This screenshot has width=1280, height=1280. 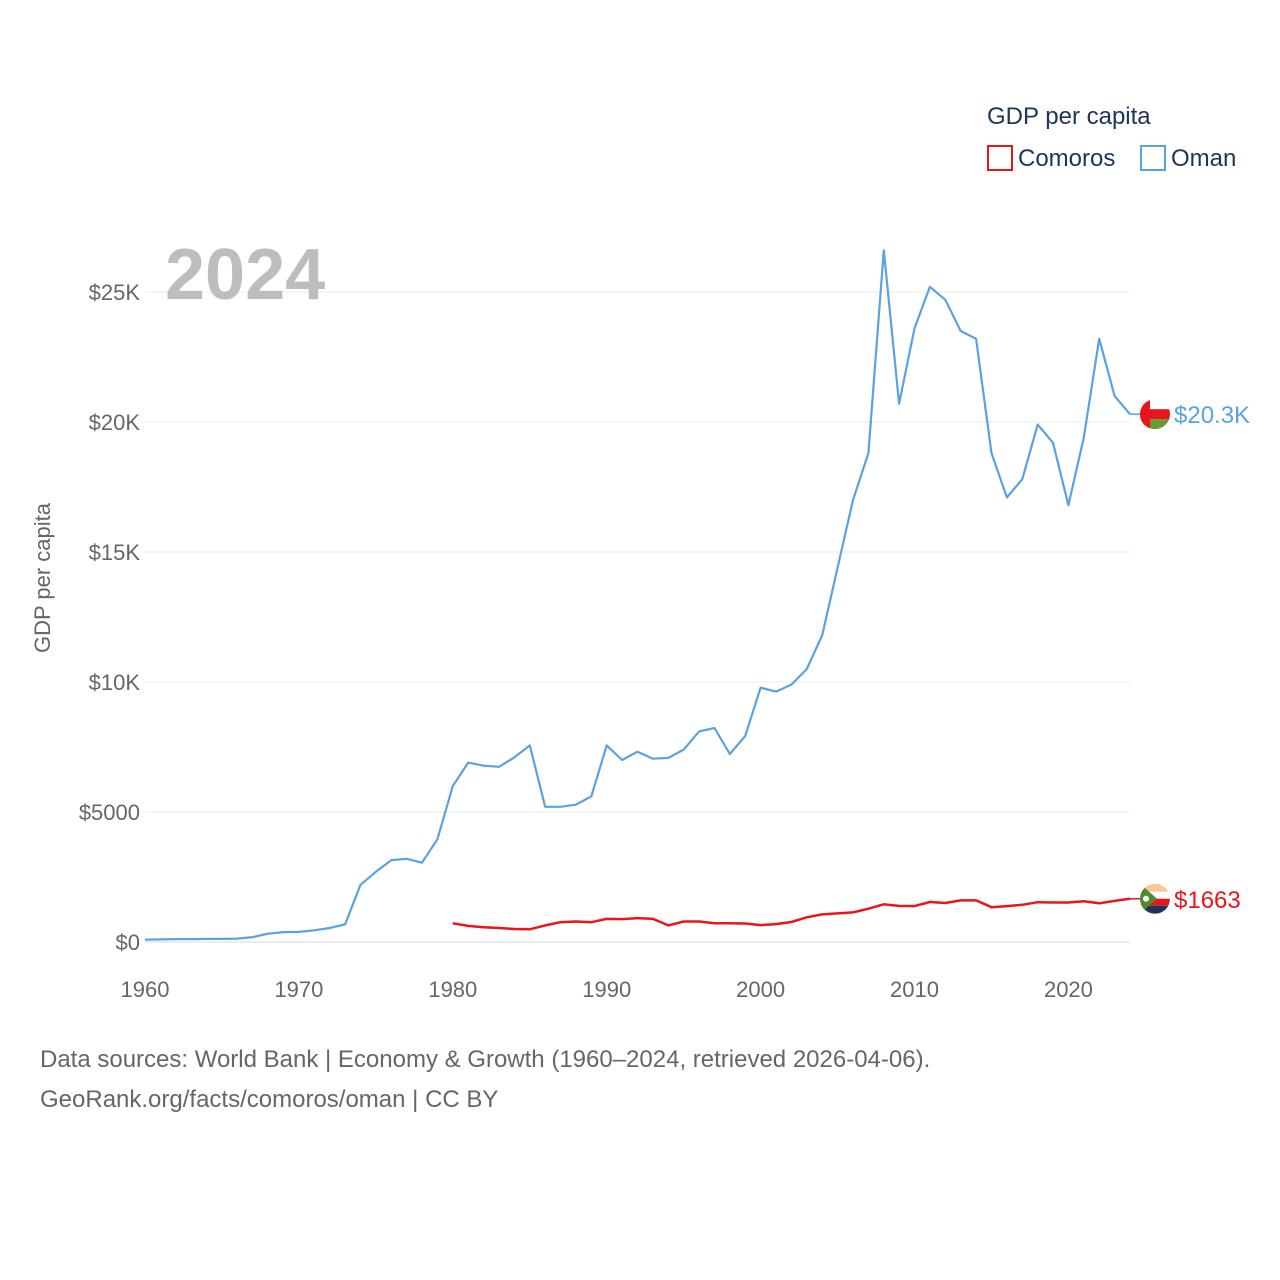 What do you see at coordinates (1203, 158) in the screenshot?
I see `legend-label-oman: Oman` at bounding box center [1203, 158].